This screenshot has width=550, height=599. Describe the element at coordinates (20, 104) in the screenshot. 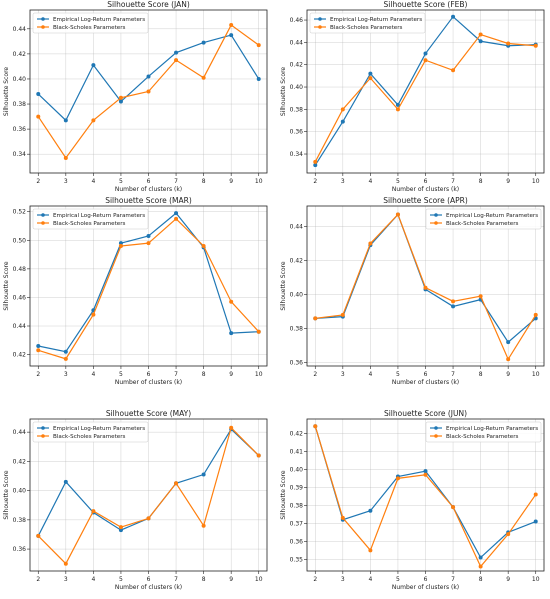

I see `y-tick-label: 0.38` at that location.